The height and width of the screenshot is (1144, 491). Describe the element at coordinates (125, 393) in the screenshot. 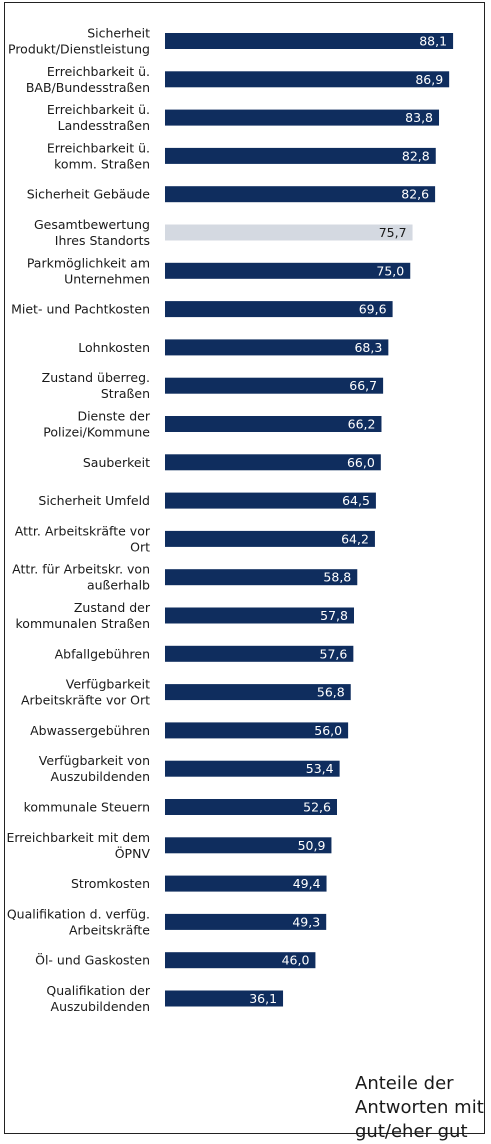

I see `category-label: Straßen` at that location.